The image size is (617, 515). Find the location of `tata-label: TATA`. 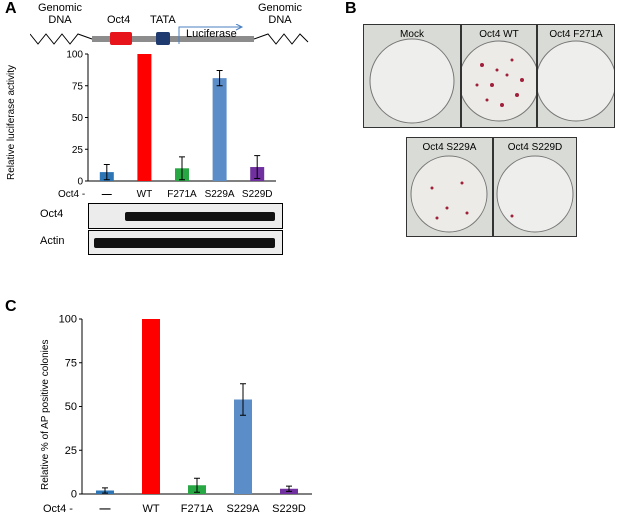

tata-label: TATA is located at coordinates (163, 20).